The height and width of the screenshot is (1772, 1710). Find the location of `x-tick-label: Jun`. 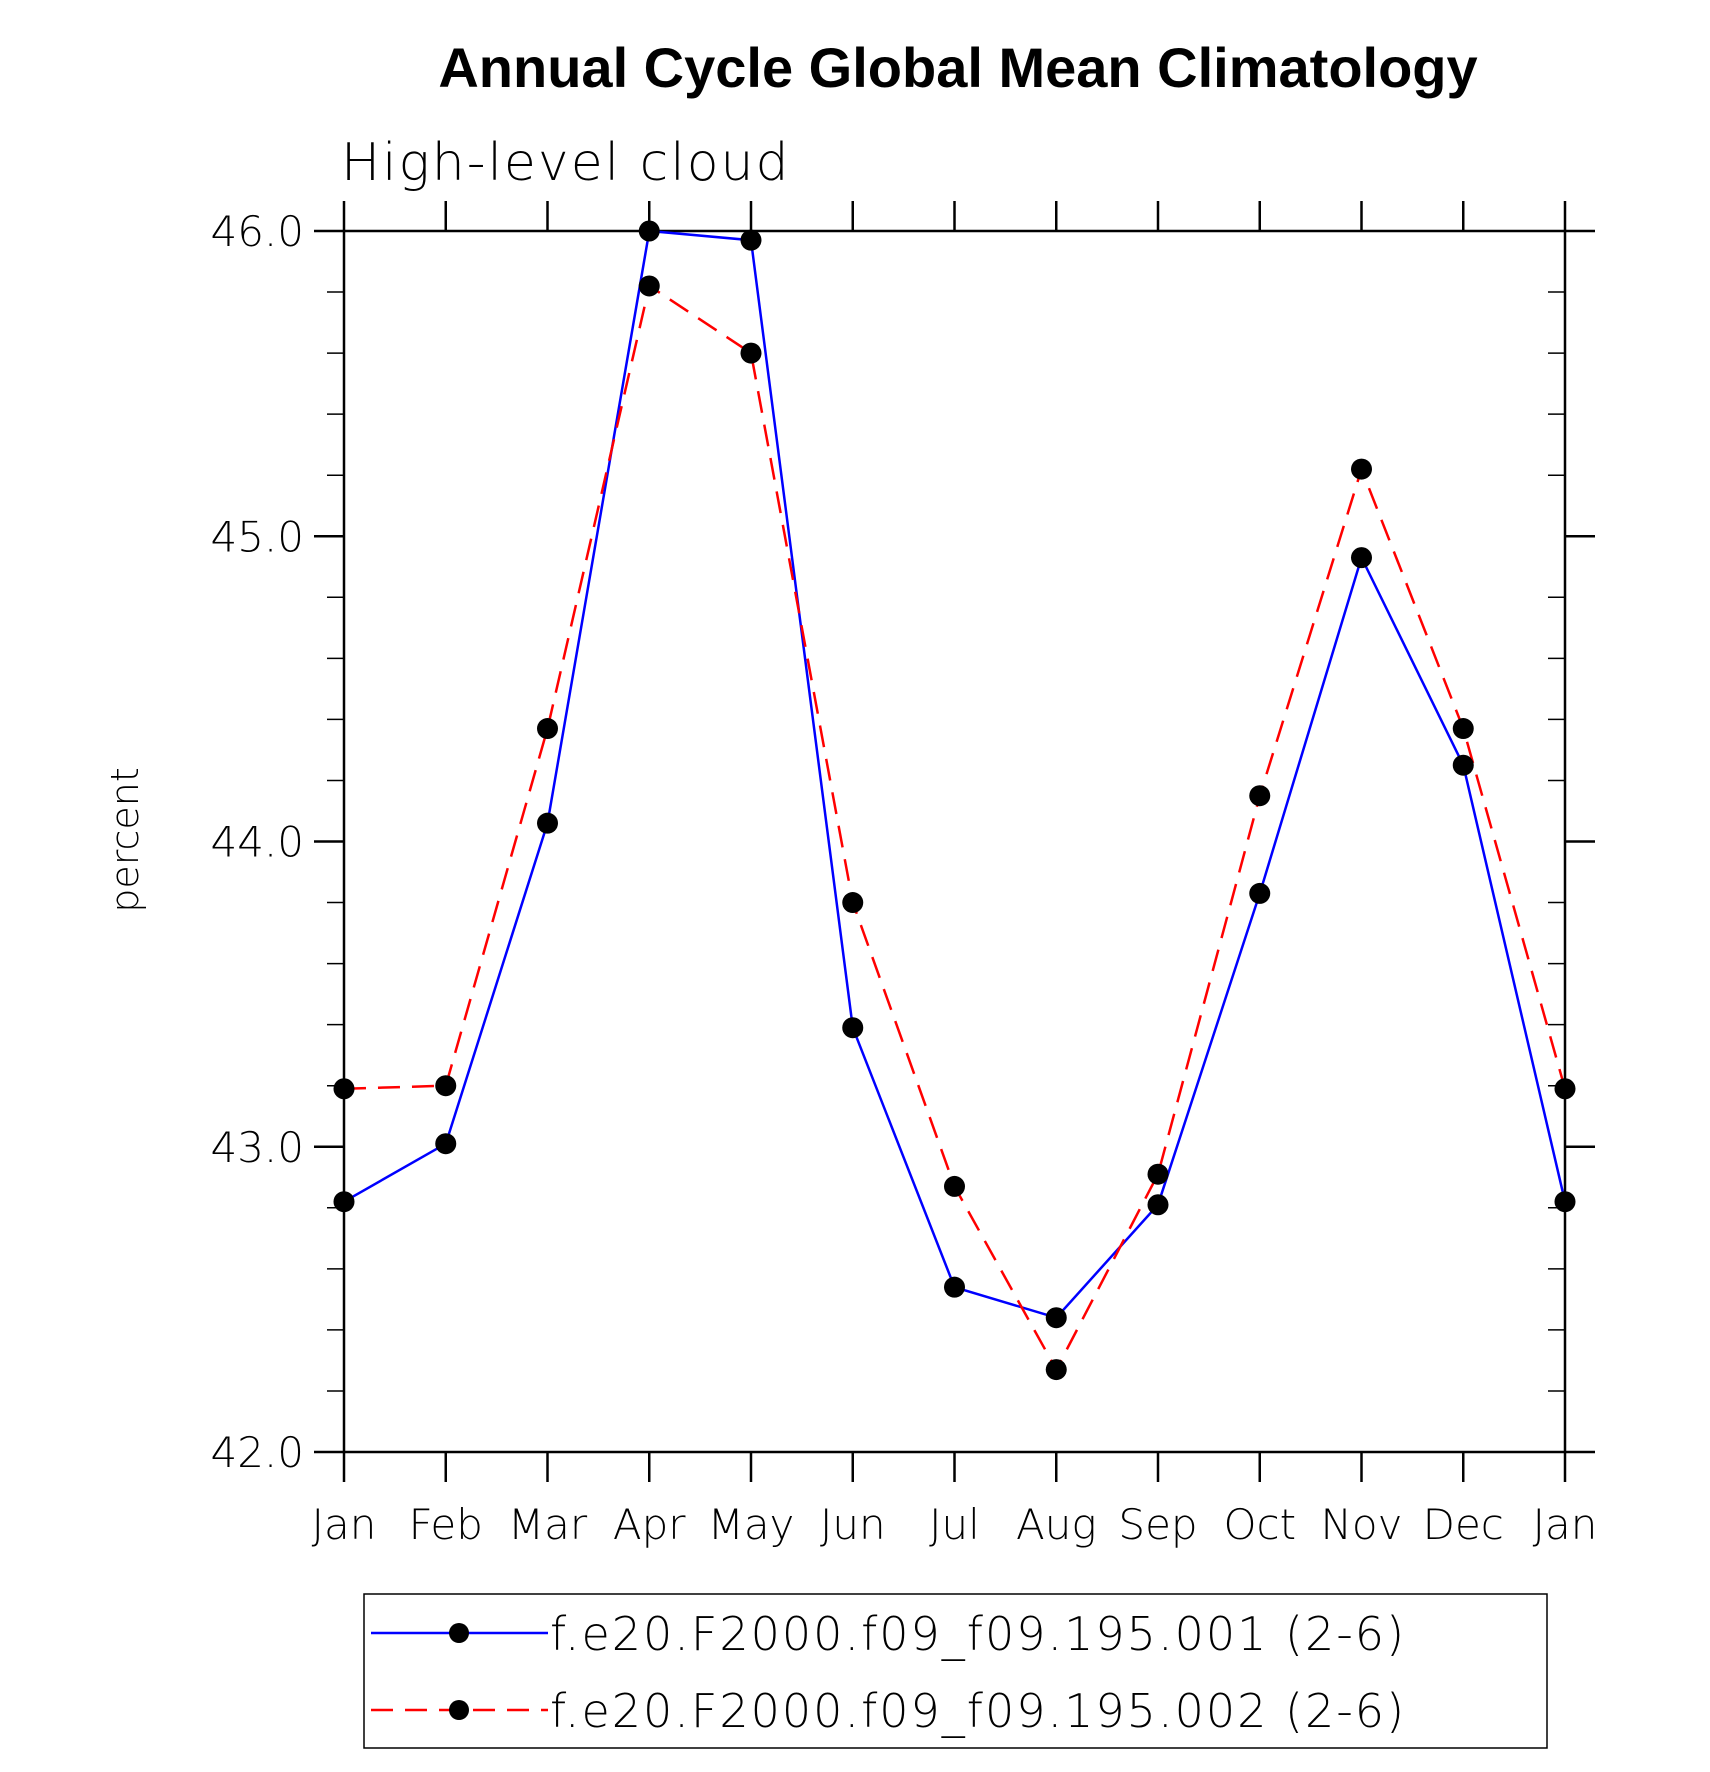

x-tick-label: Jun is located at coordinates (853, 1524).